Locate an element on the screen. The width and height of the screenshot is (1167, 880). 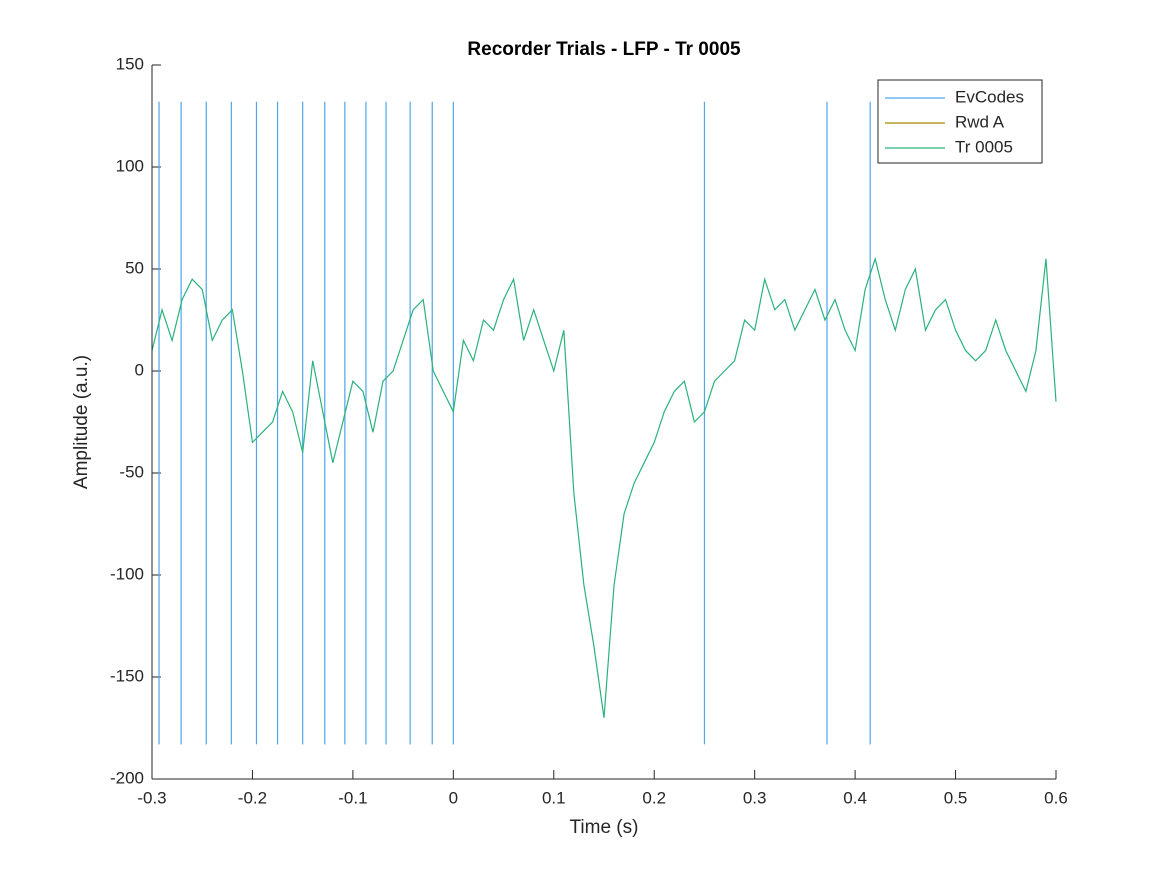
legend-label: Tr 0005 is located at coordinates (984, 146).